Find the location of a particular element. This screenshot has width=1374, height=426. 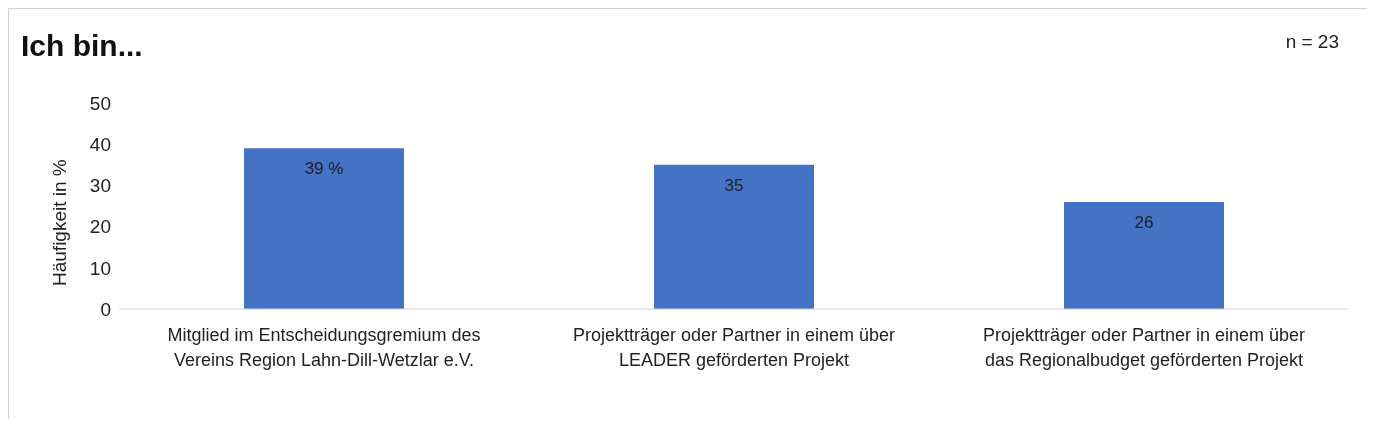

data-label: 35 is located at coordinates (734, 185).